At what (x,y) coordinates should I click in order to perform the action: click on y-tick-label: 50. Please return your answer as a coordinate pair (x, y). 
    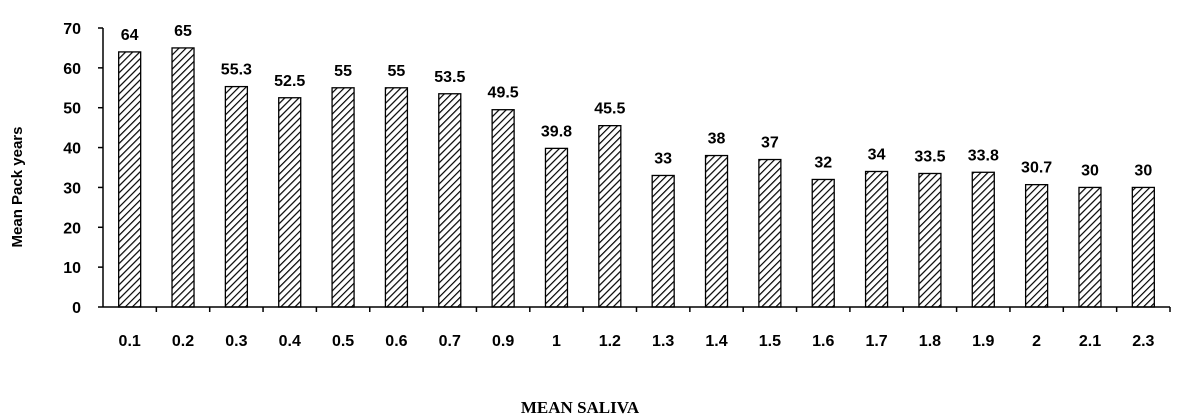
    Looking at the image, I should click on (72, 109).